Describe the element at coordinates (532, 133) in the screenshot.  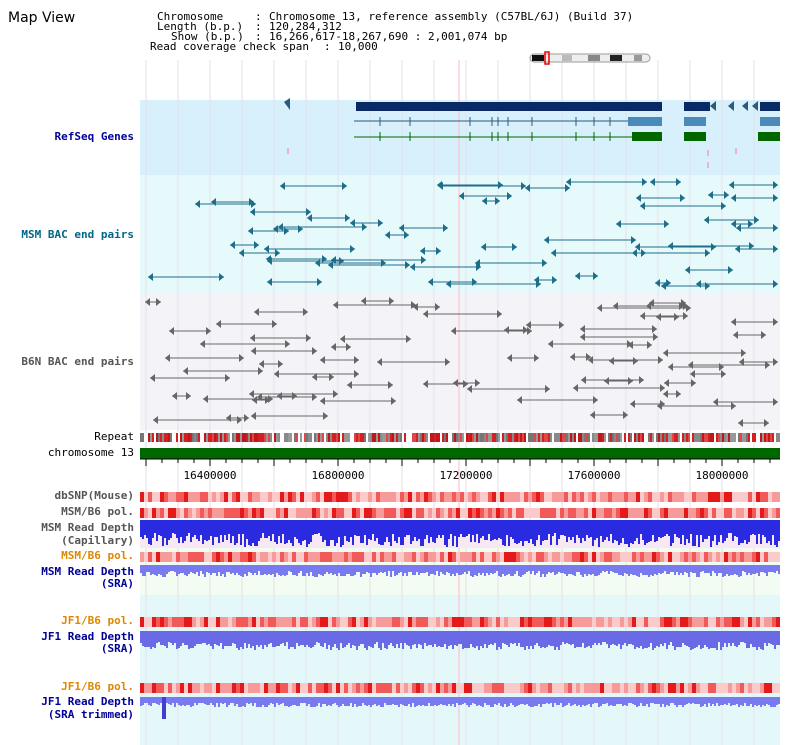
I see `refseq-track` at that location.